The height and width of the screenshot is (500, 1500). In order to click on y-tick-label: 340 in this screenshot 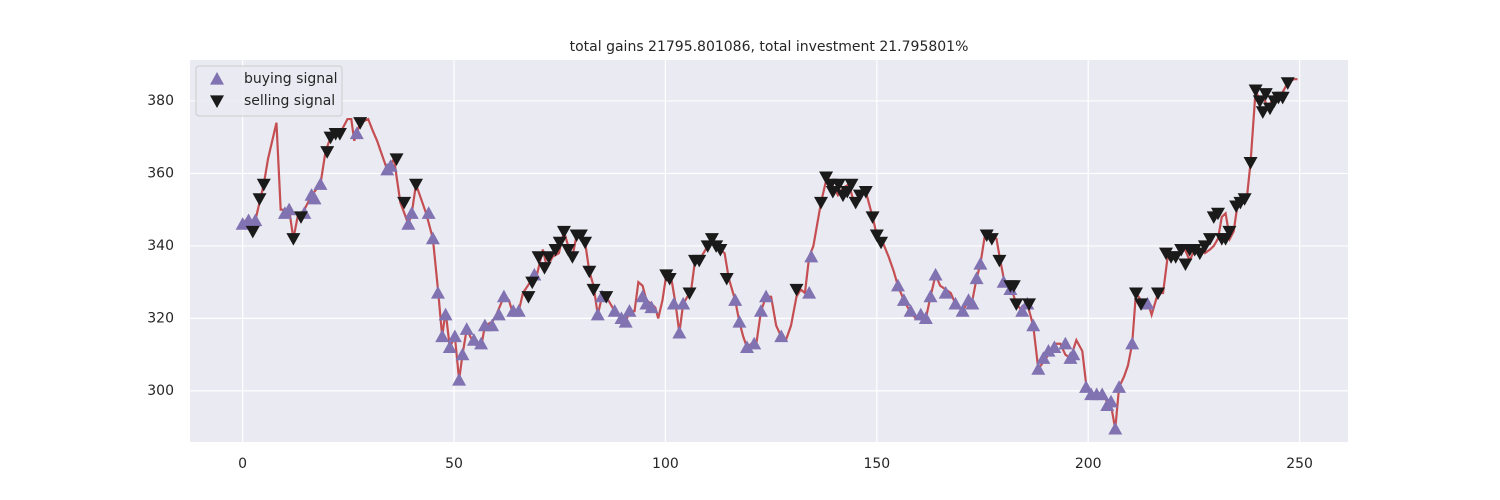, I will do `click(160, 246)`.